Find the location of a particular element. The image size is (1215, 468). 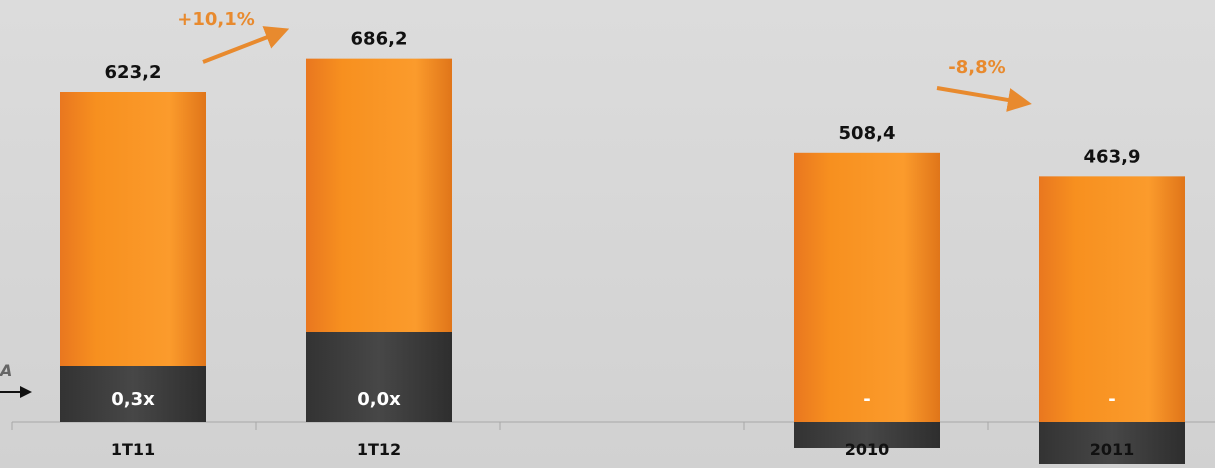

total-label-2010: 508,4 is located at coordinates (867, 133).